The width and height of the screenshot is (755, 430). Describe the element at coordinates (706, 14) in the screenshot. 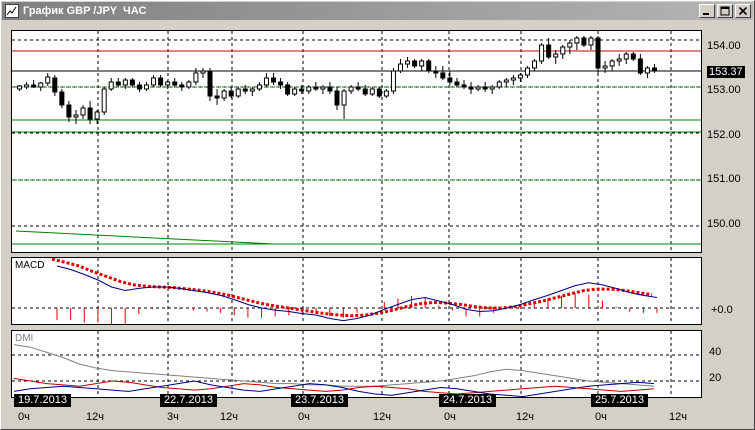

I see `minimize-icon` at that location.